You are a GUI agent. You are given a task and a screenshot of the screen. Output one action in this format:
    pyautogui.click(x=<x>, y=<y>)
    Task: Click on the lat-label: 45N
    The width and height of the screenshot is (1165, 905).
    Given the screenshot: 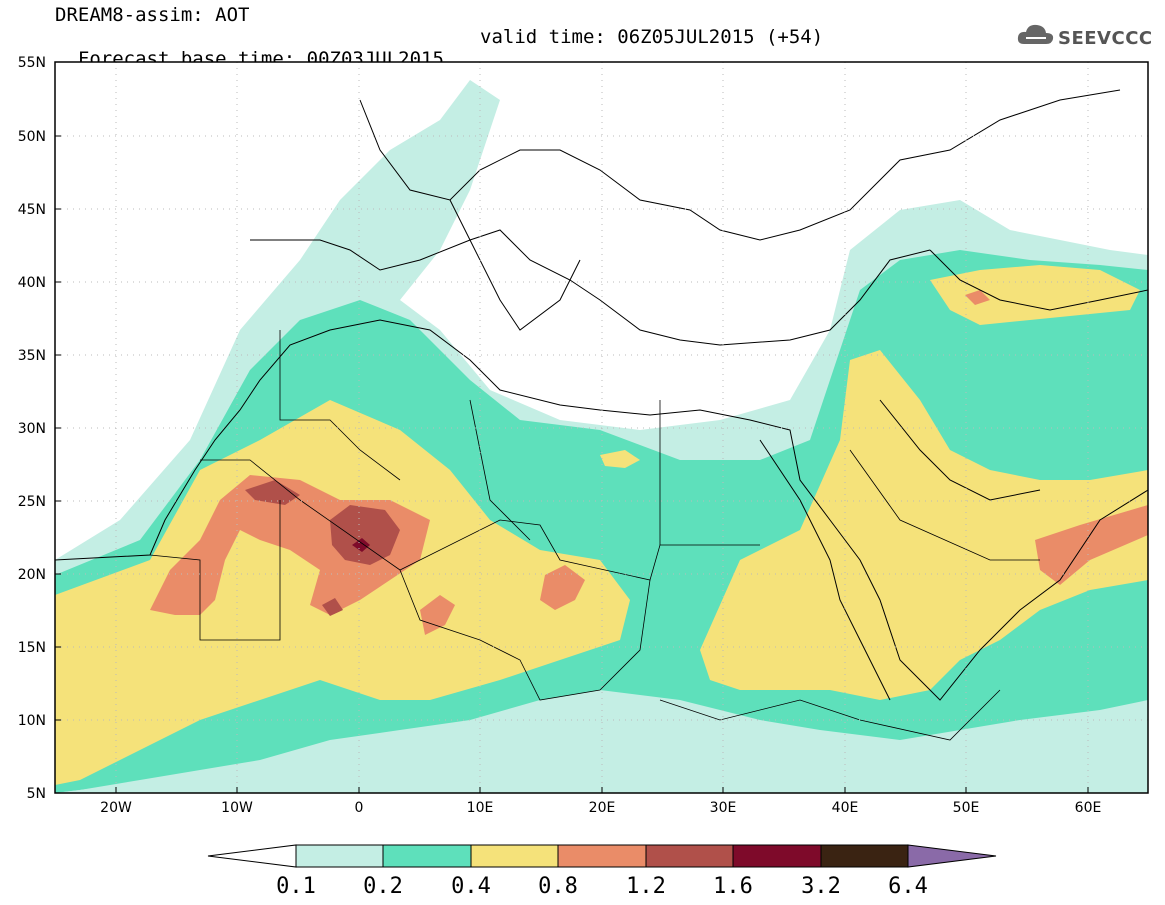 What is the action you would take?
    pyautogui.click(x=32, y=210)
    